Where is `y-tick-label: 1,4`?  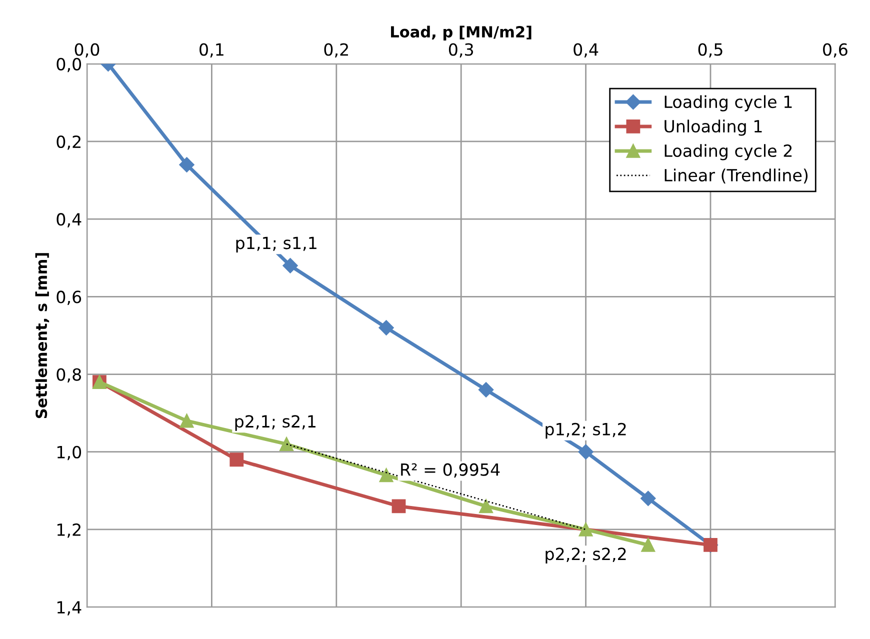 y-tick-label: 1,4 is located at coordinates (69, 608).